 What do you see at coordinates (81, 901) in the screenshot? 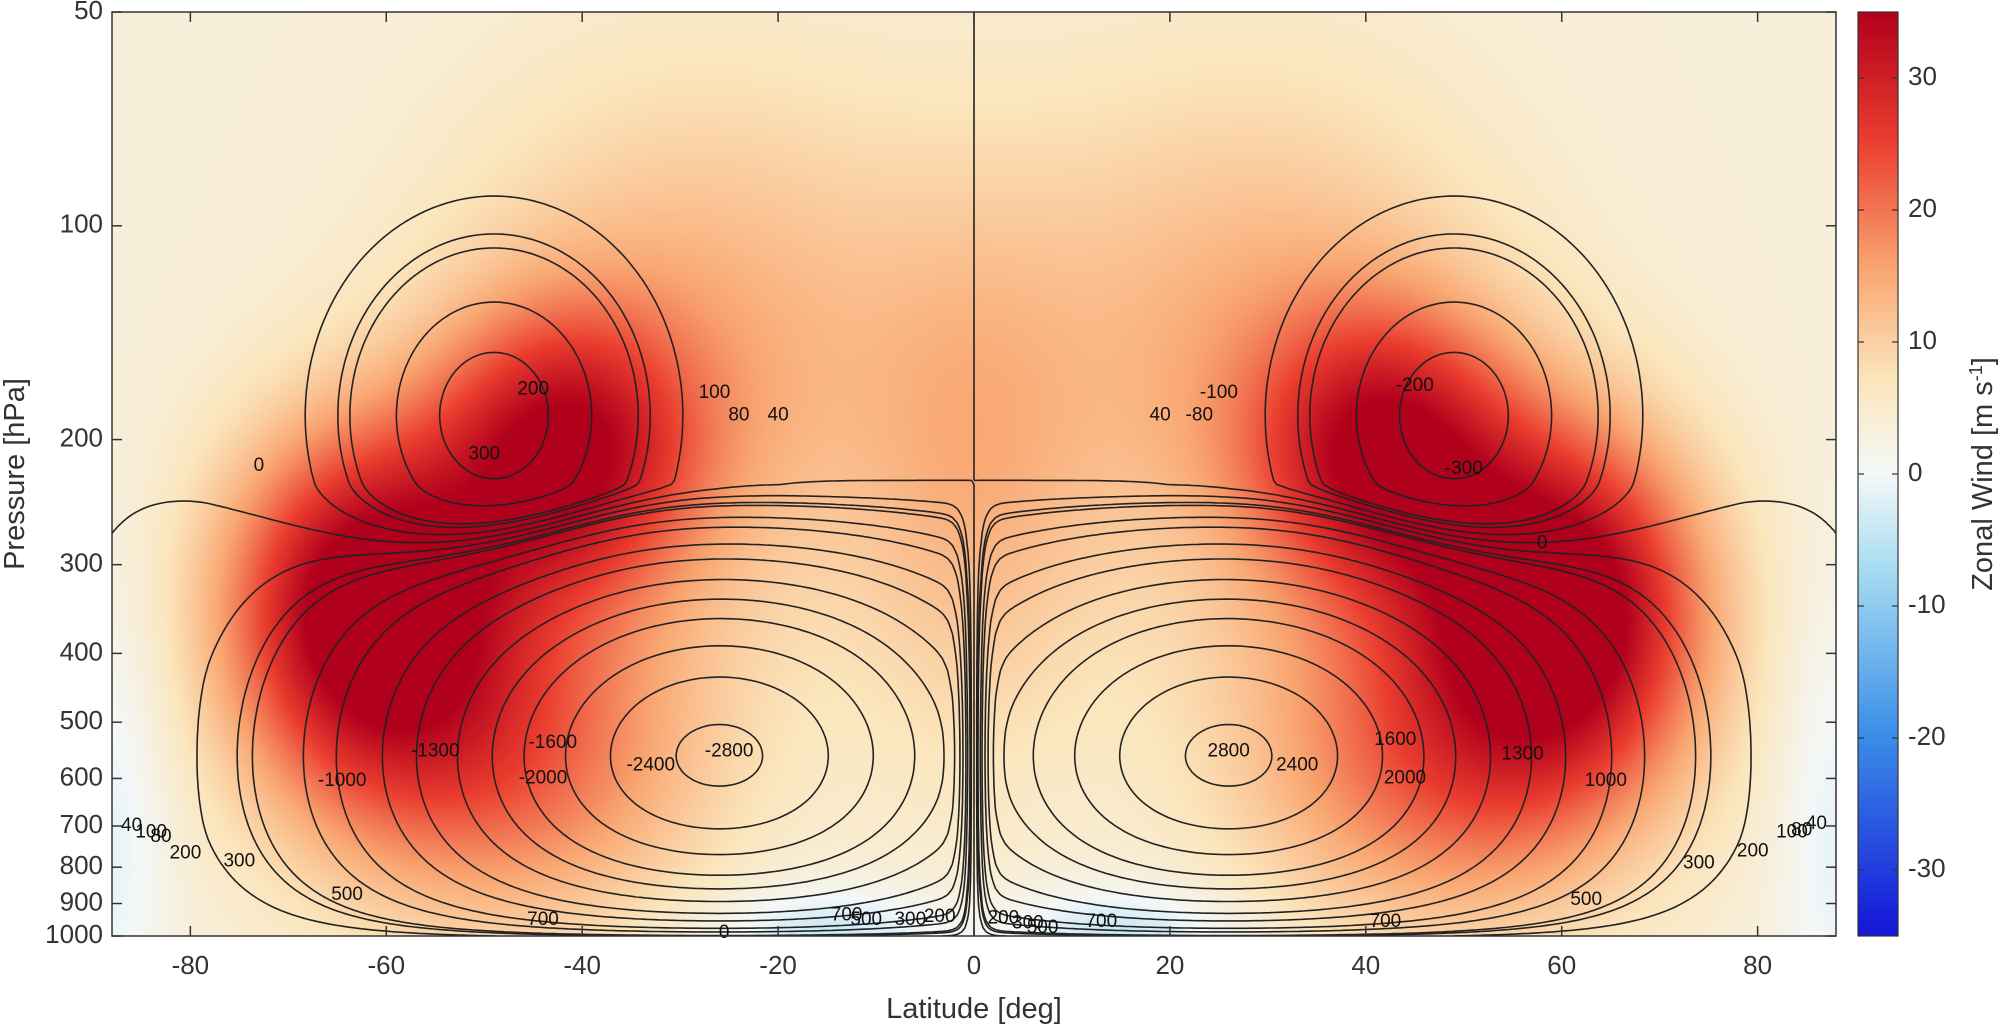
I see `y-tick-label: 900` at bounding box center [81, 901].